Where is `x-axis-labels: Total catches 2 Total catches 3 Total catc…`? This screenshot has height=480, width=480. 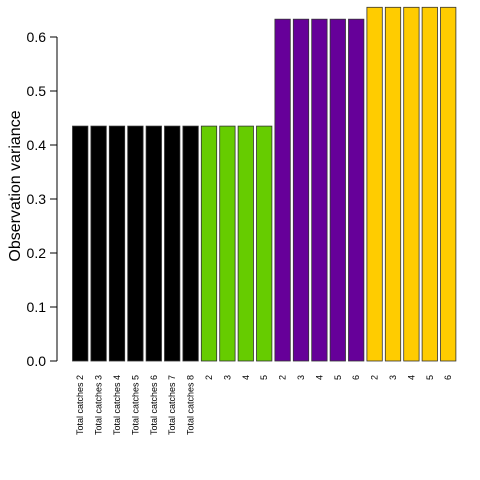 x-axis-labels: Total catches 2 Total catches 3 Total catc… is located at coordinates (264, 405).